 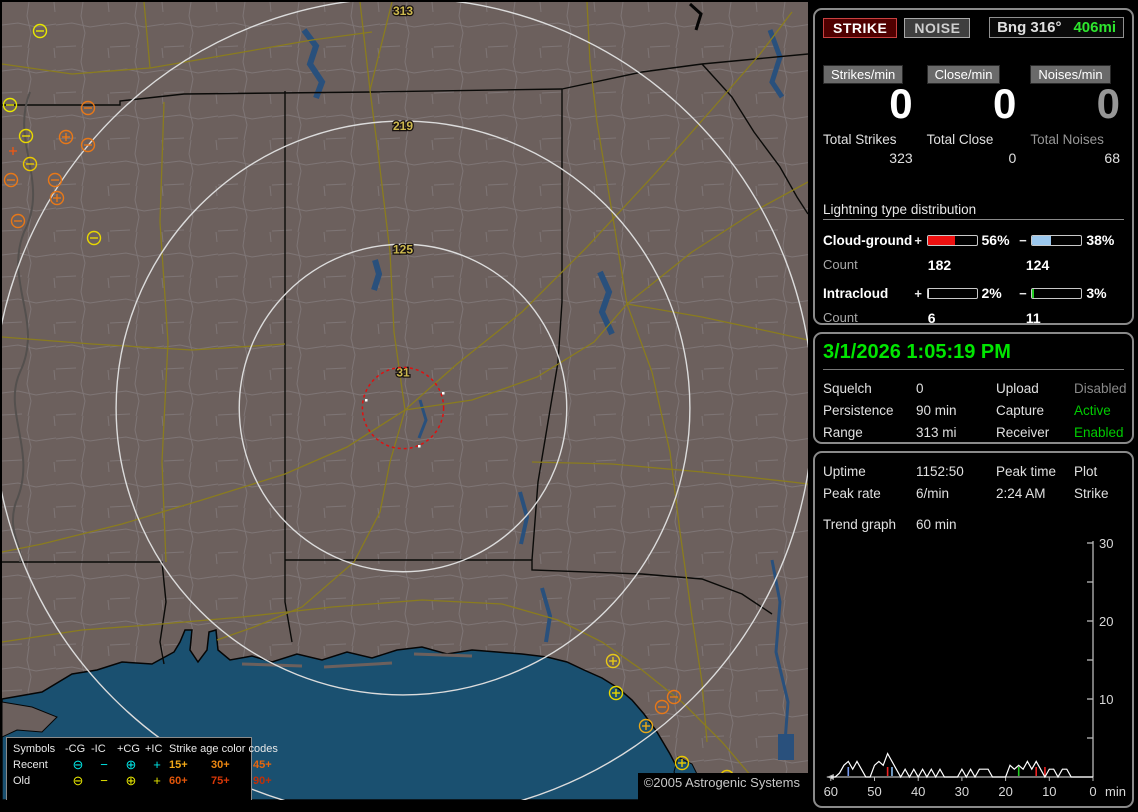 I want to click on receiver-value: Enabled, so click(x=1099, y=432).